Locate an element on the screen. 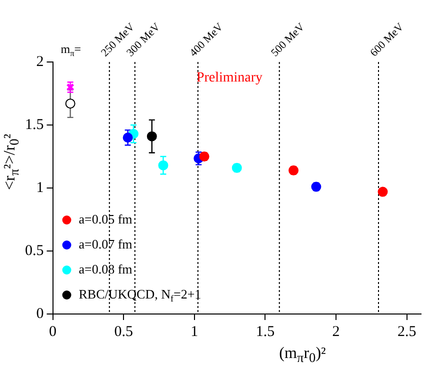  annotation: Preliminary is located at coordinates (229, 78).